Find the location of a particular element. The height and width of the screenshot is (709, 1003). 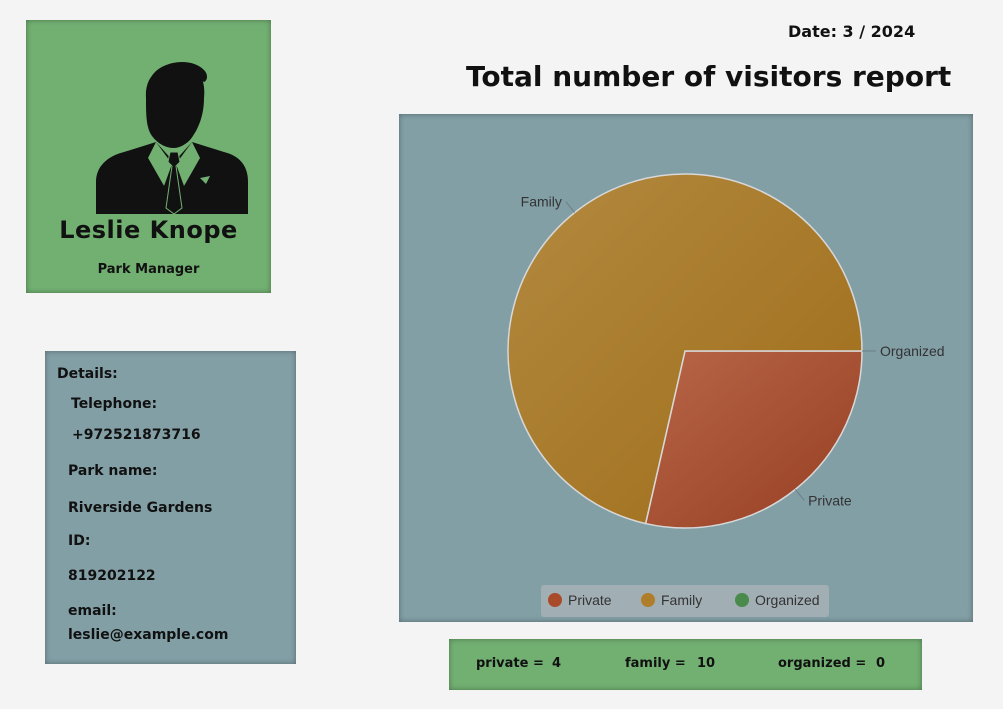

pie-label-organized: Organized is located at coordinates (912, 351).